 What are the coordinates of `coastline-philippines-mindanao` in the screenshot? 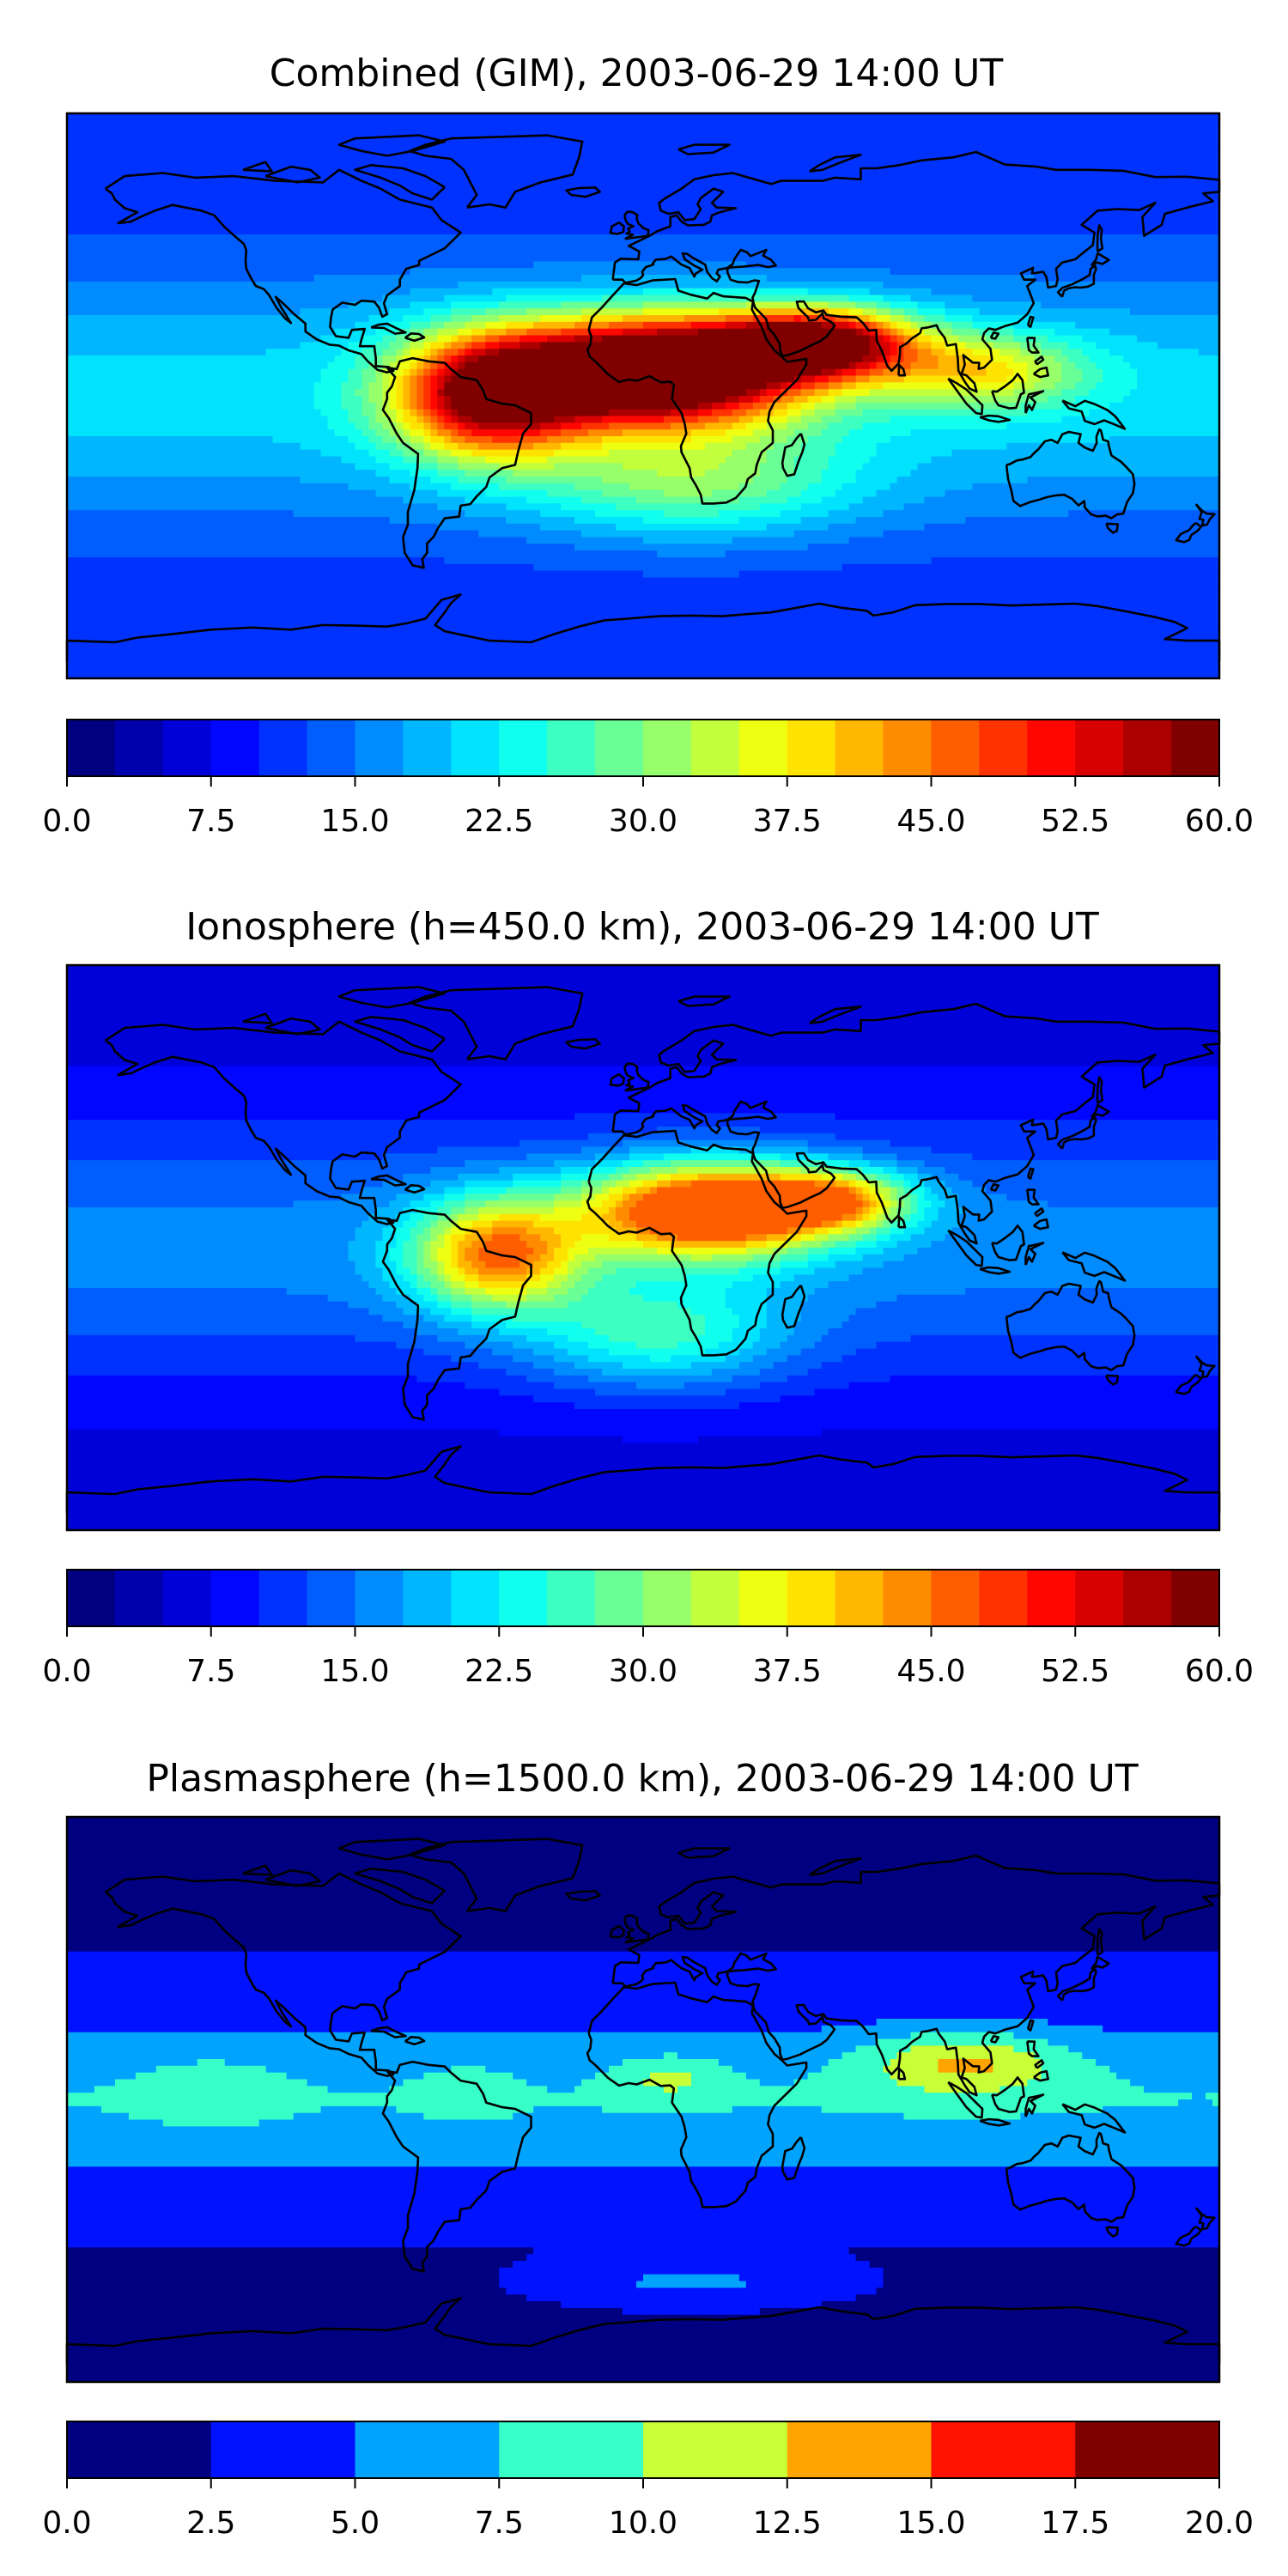 It's located at (1041, 372).